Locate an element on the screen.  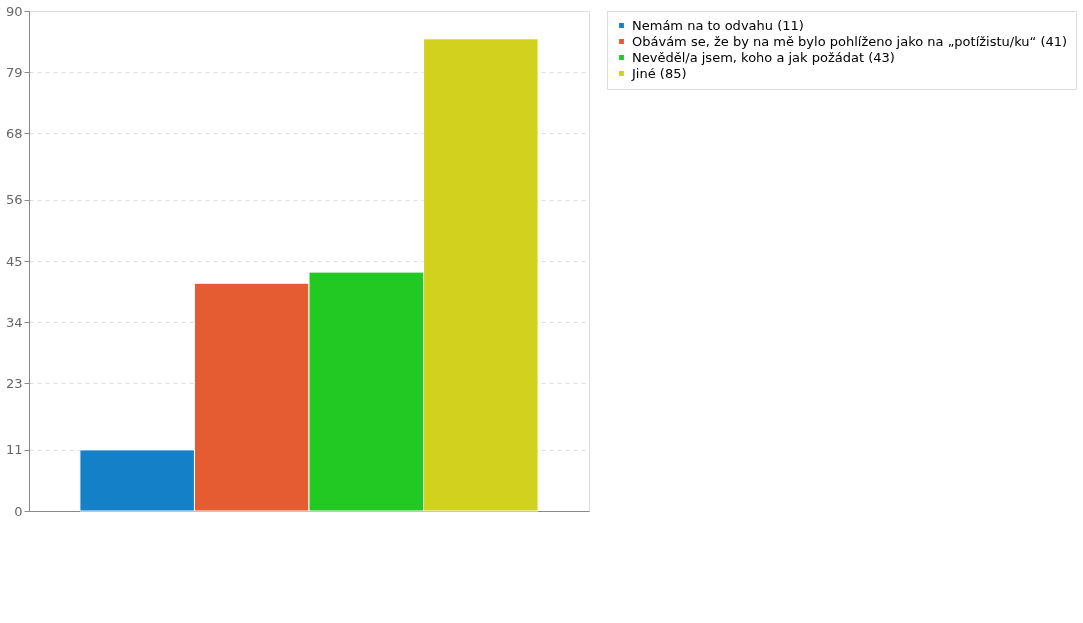
legend-label: Nevěděl/a jsem, koho a jak požádat (43) is located at coordinates (763, 57).